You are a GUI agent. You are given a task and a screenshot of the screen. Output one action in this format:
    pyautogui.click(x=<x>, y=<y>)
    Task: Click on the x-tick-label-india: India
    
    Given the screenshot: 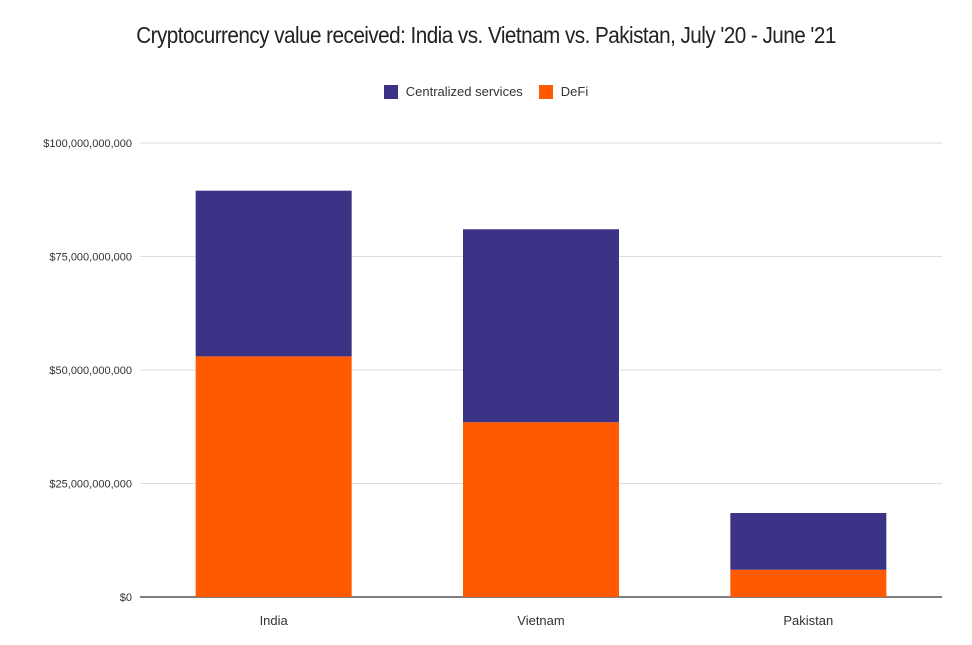 What is the action you would take?
    pyautogui.click(x=274, y=620)
    